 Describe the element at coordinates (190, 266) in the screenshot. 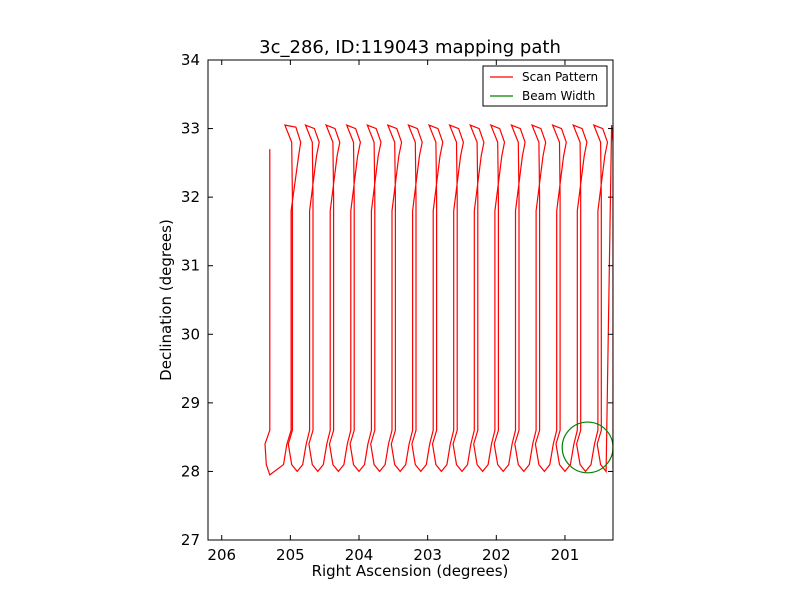

I see `y-tick-label: 31` at that location.